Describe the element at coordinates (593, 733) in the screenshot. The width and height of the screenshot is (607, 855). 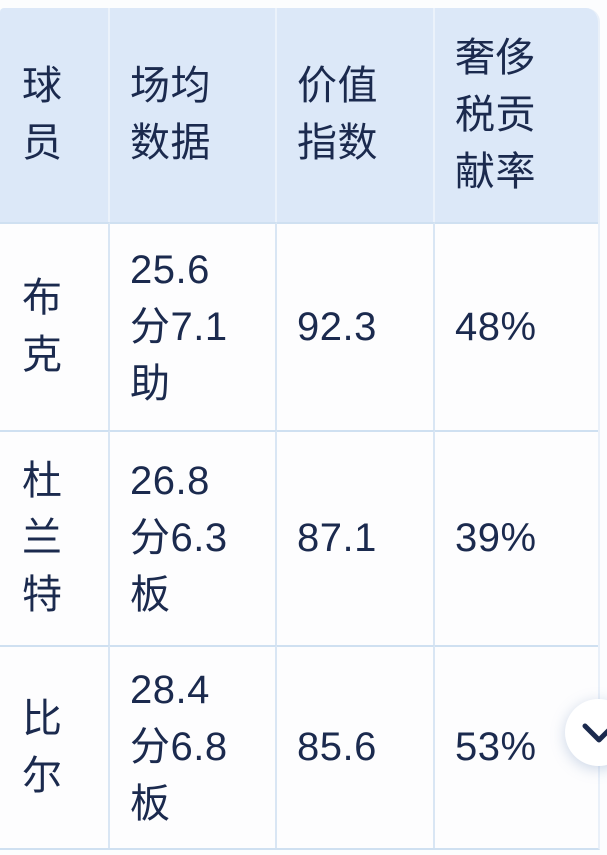
I see `chevron-down-icon` at that location.